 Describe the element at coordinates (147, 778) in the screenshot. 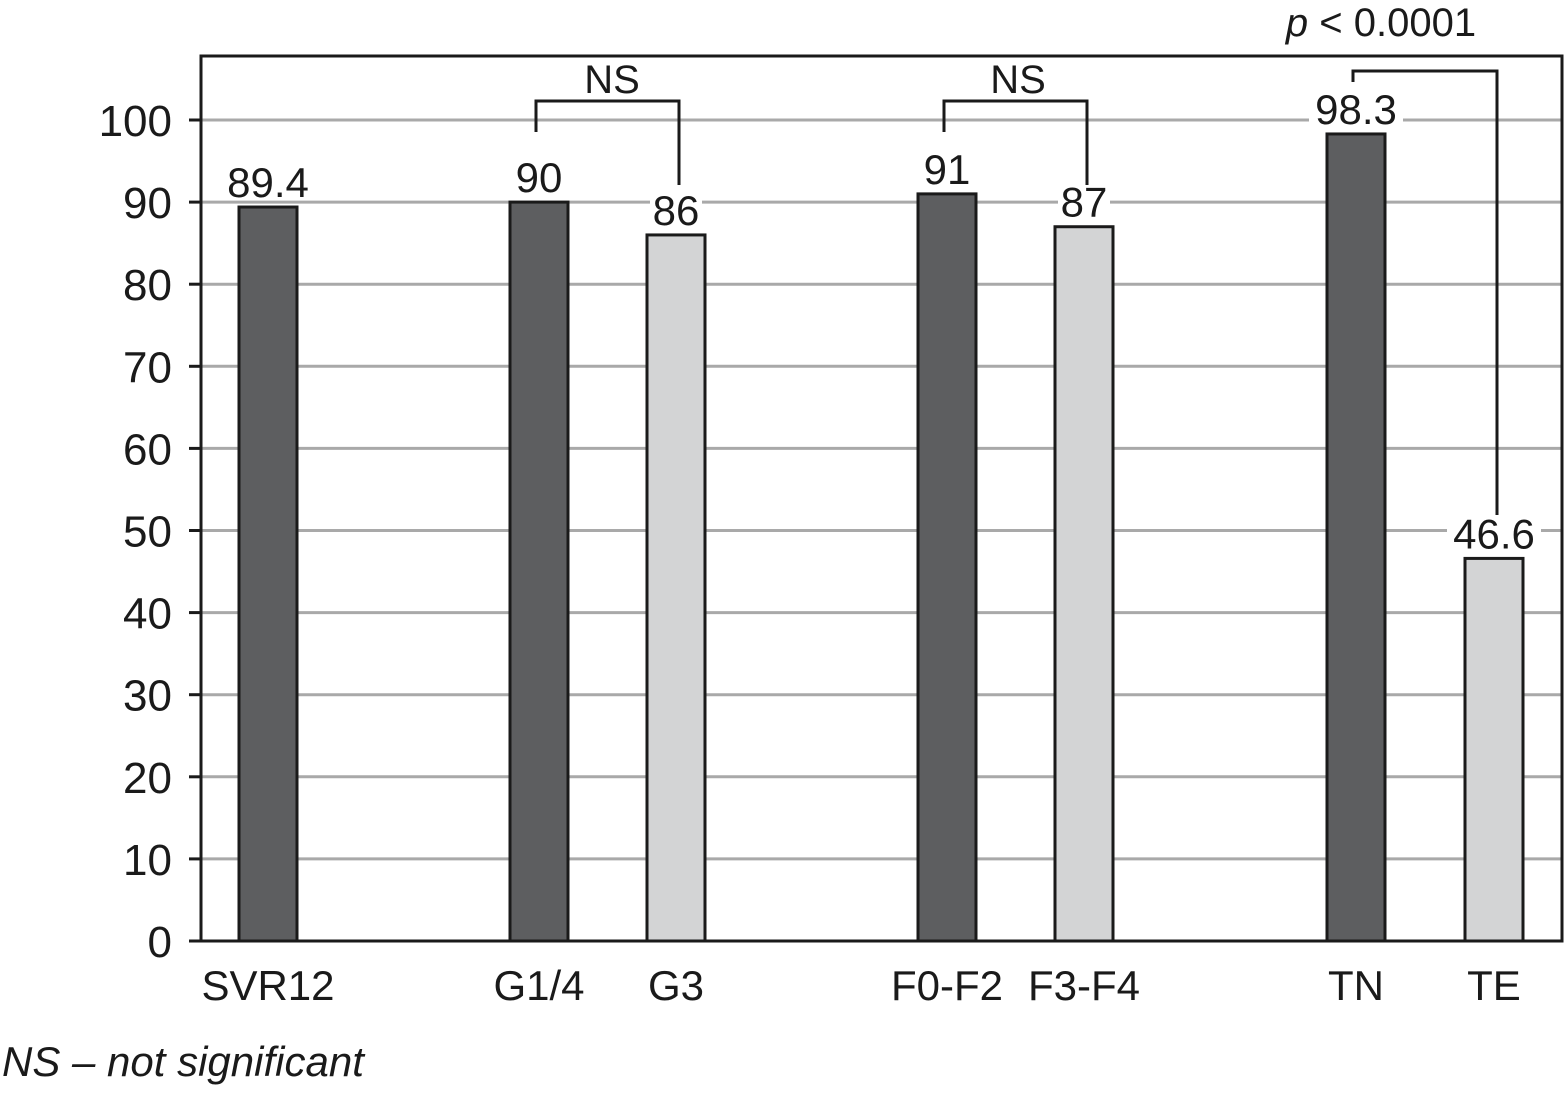

I see `y-tick-label: 20` at that location.